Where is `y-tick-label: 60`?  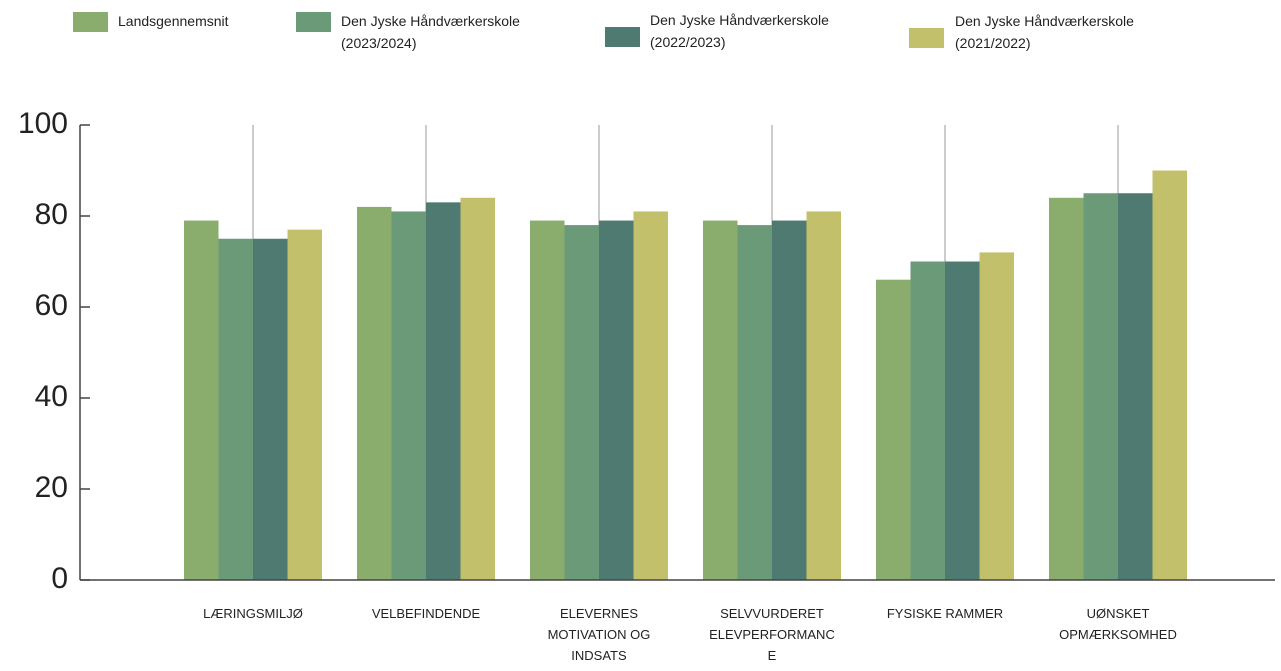
y-tick-label: 60 is located at coordinates (51, 305).